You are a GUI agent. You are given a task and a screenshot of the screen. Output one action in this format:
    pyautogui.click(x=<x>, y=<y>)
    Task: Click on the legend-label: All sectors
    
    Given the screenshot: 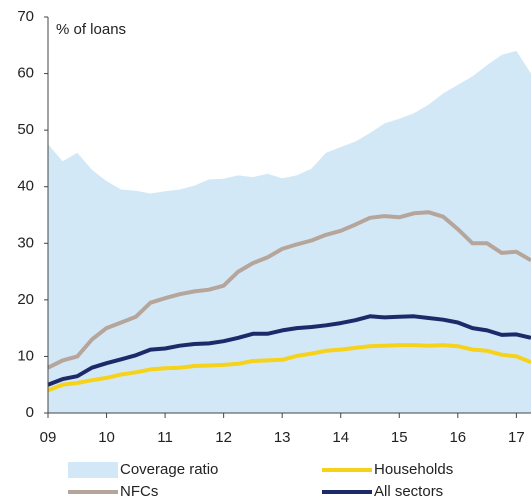 What is the action you would take?
    pyautogui.click(x=408, y=491)
    